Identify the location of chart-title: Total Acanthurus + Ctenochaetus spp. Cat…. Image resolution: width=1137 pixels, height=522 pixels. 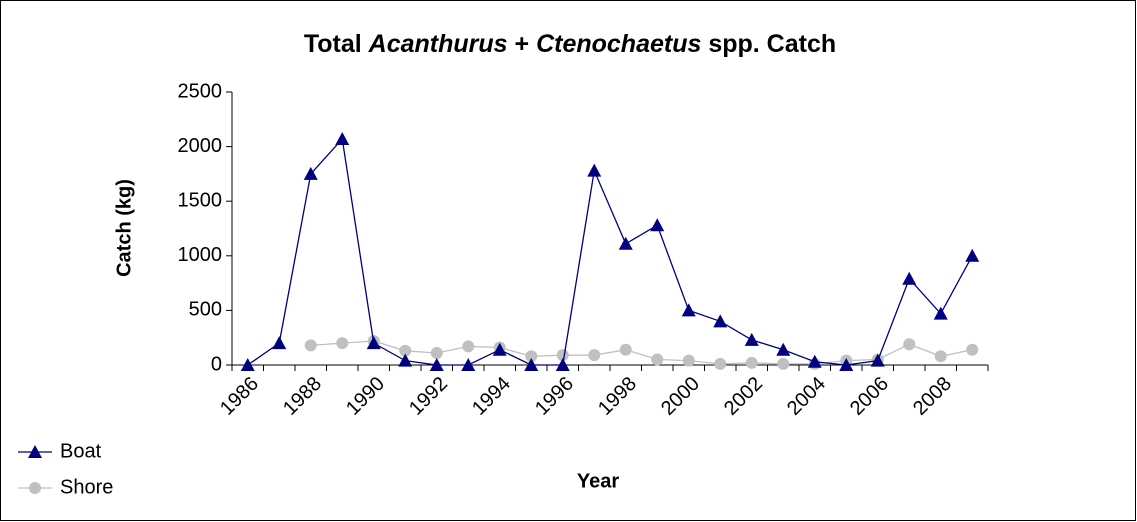
(570, 44).